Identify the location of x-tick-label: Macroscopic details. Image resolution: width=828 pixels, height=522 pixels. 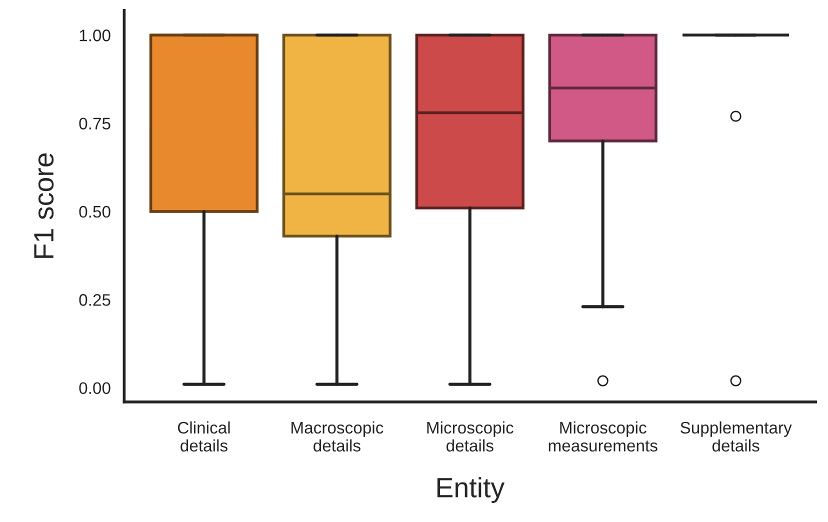
(338, 436).